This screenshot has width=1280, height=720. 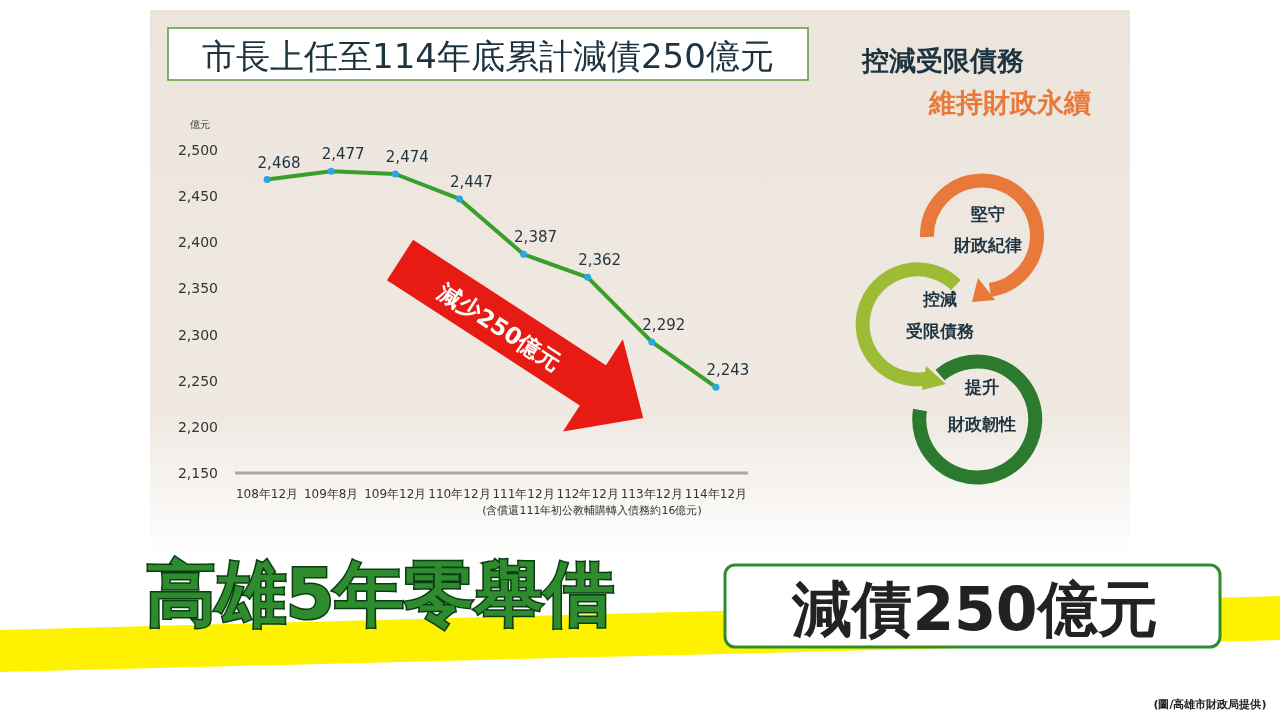 What do you see at coordinates (380, 594) in the screenshot?
I see `text: 高雄5年零舉借` at bounding box center [380, 594].